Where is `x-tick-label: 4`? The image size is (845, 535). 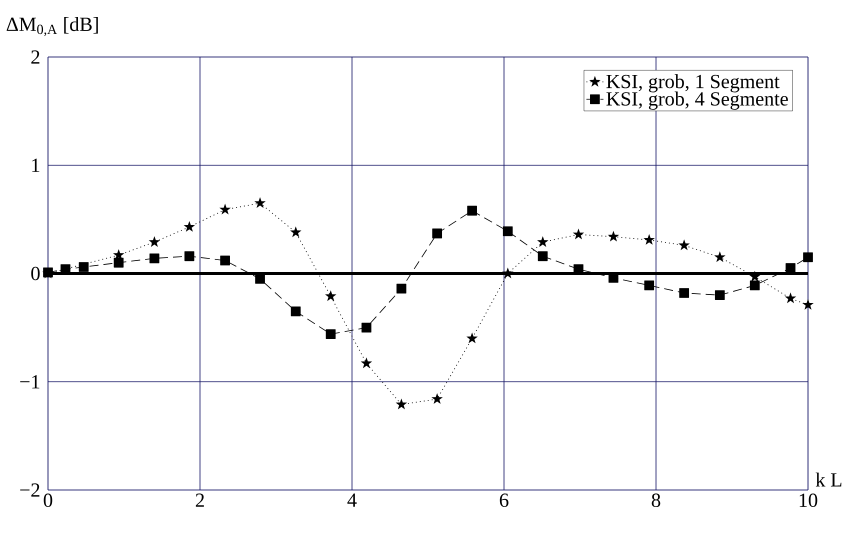 x-tick-label: 4 is located at coordinates (352, 500).